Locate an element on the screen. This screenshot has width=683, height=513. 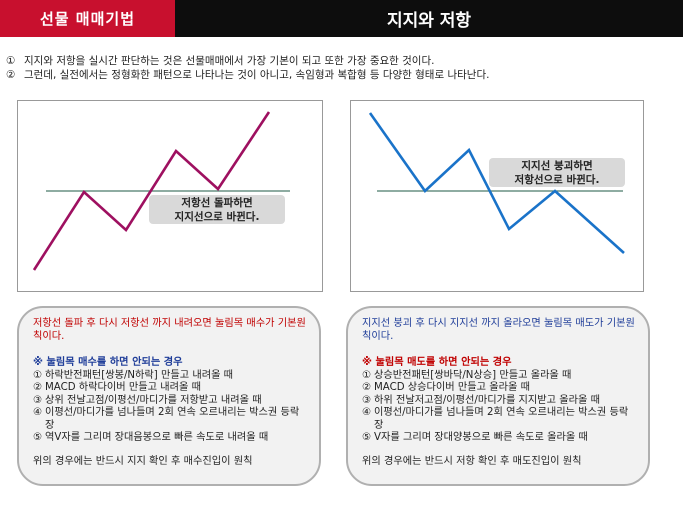
rule-footer: 위의 경우에는 반드시 저항 확인 후 매도진입이 원칙 is located at coordinates (472, 461).